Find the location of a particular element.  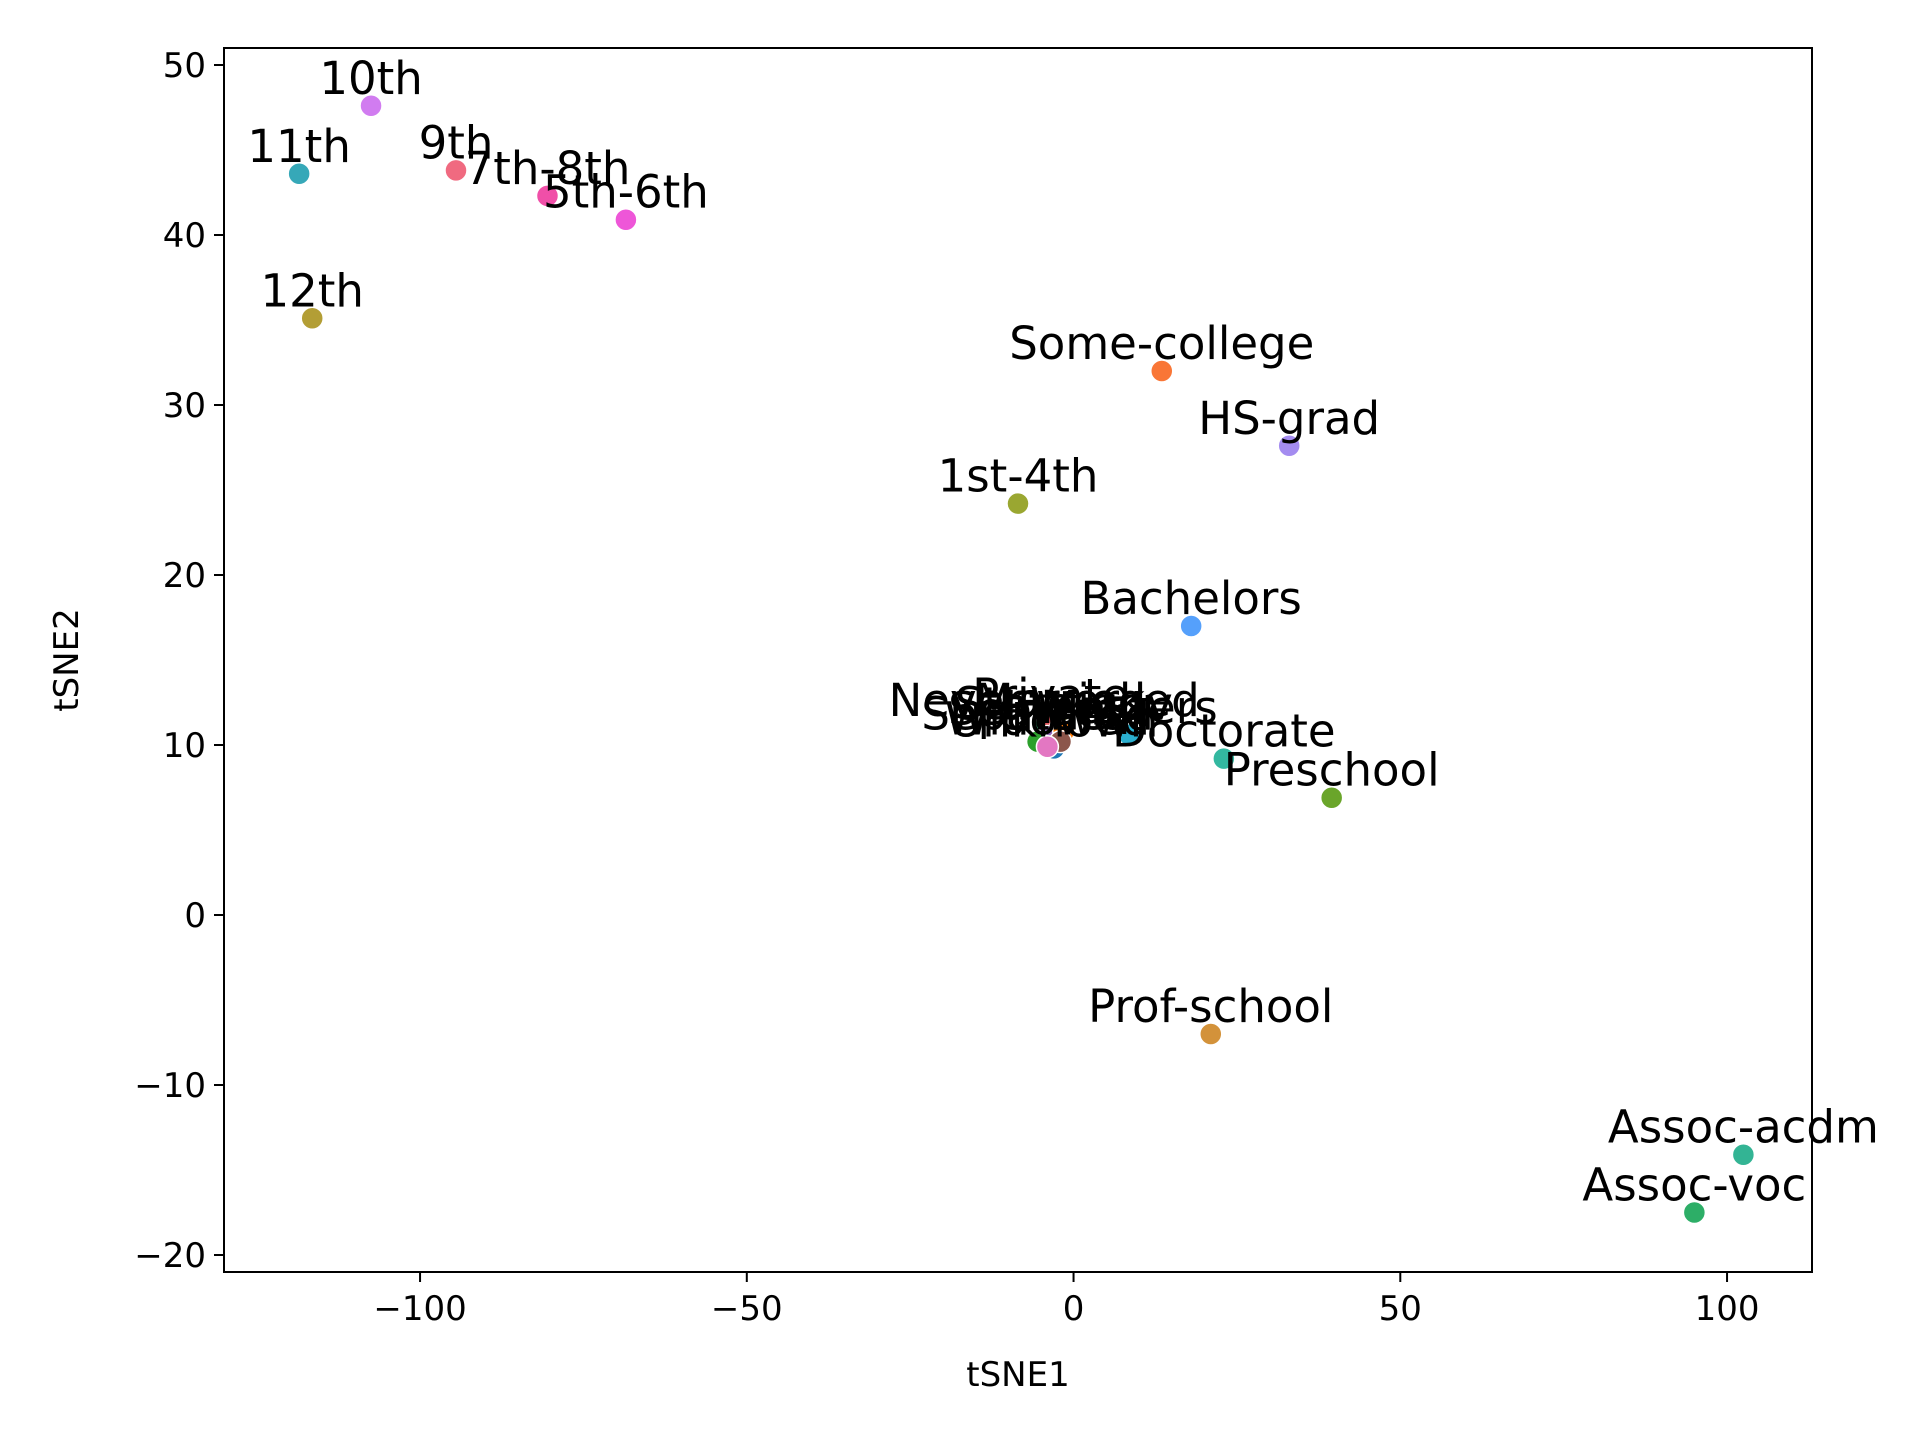

point-label: Married is located at coordinates (1060, 700).